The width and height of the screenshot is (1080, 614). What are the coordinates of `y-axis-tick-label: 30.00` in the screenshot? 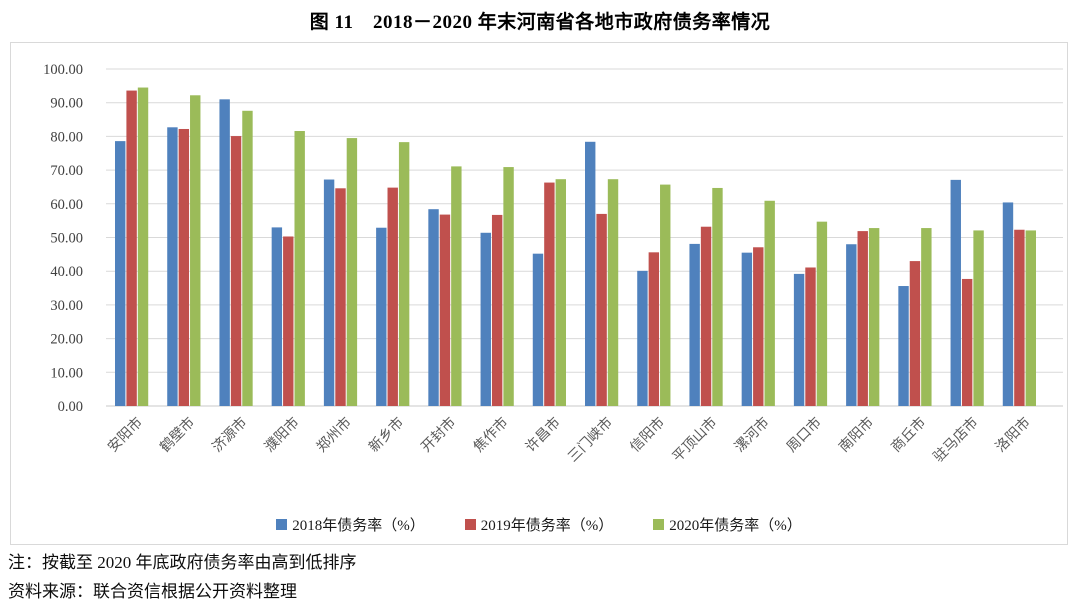 It's located at (66, 306).